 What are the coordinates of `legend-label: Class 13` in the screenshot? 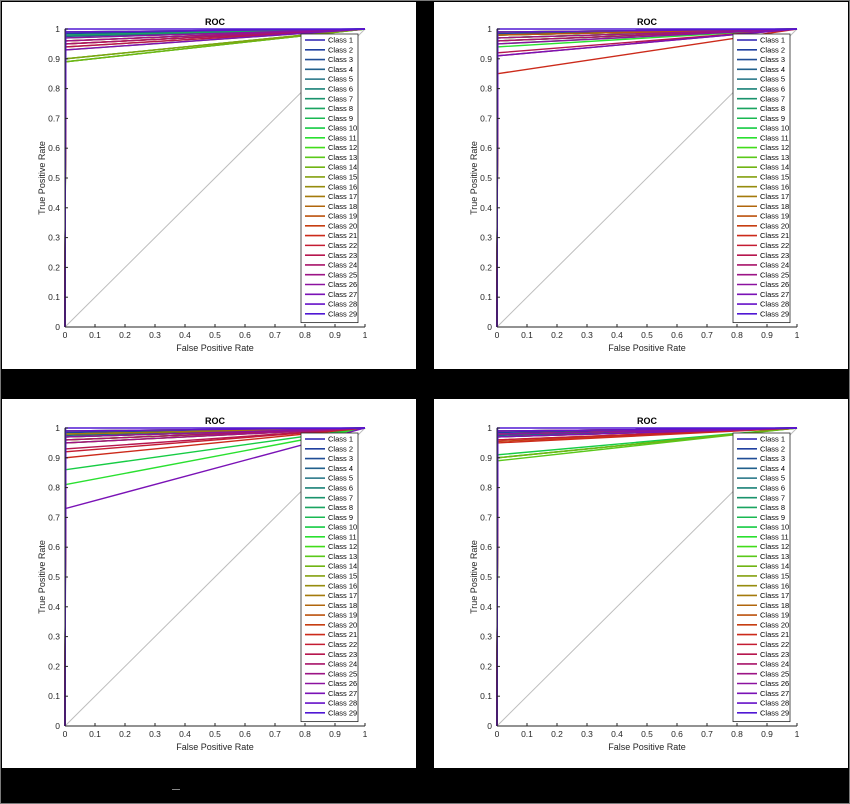 It's located at (342, 556).